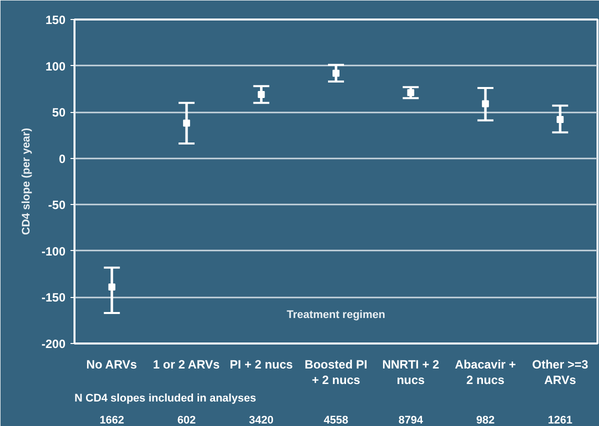  Describe the element at coordinates (59, 113) in the screenshot. I see `y-tick-label: 50` at that location.